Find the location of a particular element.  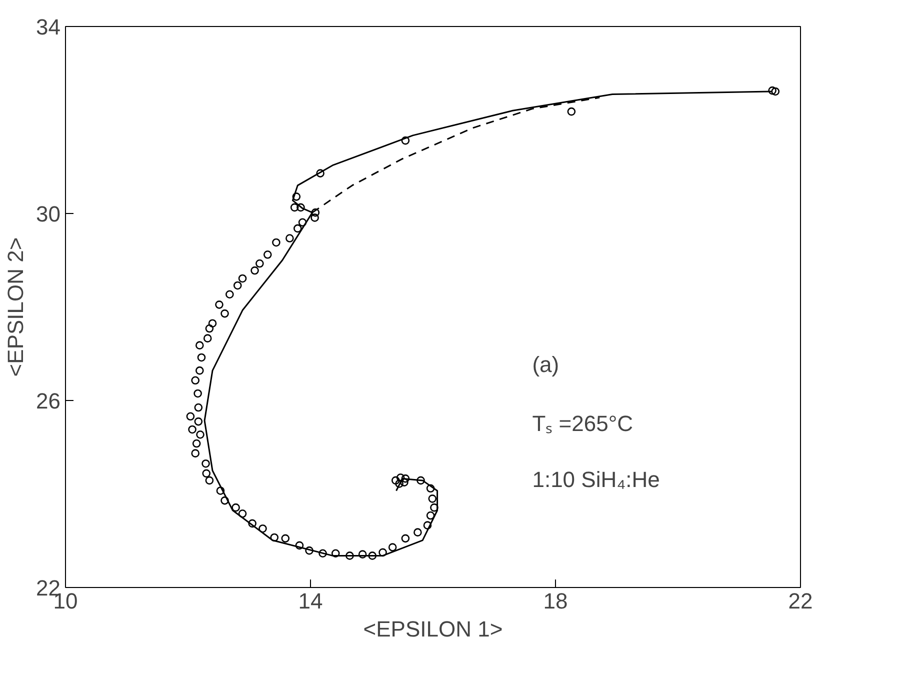

annotation: 1:10 SiH₄:He is located at coordinates (596, 479).